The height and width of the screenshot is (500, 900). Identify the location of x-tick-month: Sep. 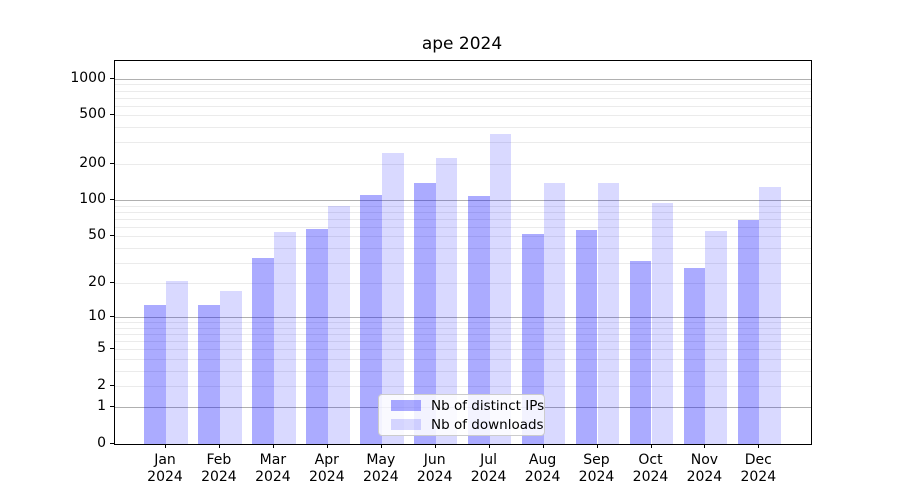
(596, 460).